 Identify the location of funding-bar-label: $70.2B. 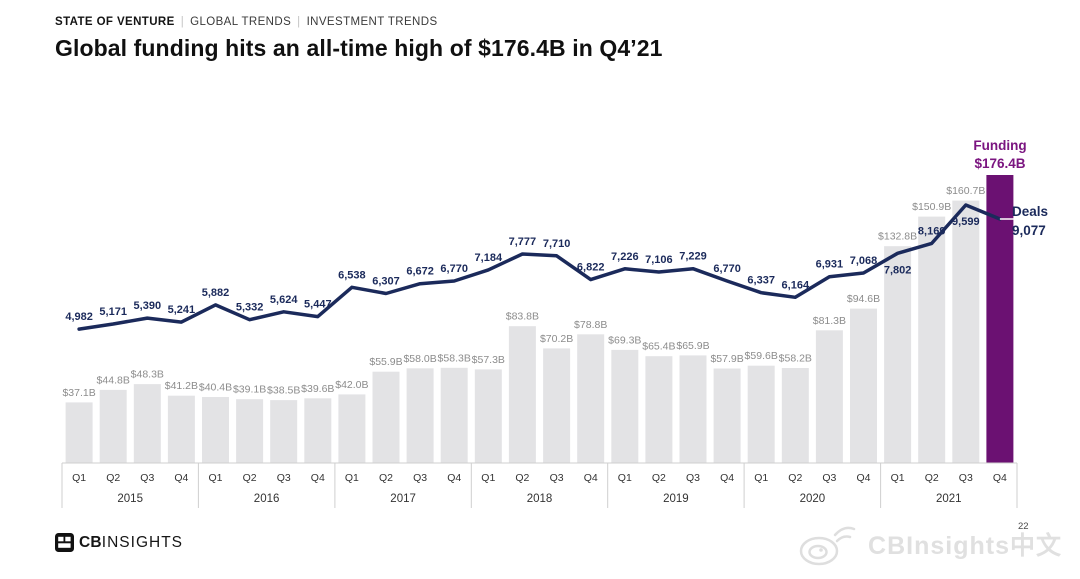
(556, 339).